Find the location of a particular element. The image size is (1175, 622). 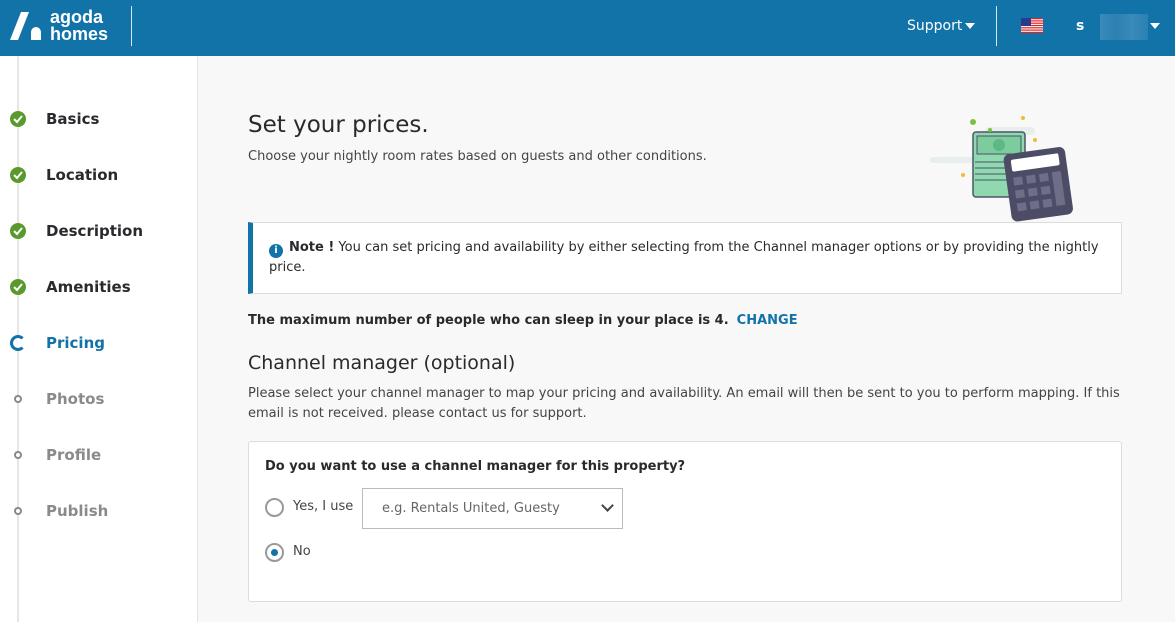

user-initial: s is located at coordinates (1080, 26).